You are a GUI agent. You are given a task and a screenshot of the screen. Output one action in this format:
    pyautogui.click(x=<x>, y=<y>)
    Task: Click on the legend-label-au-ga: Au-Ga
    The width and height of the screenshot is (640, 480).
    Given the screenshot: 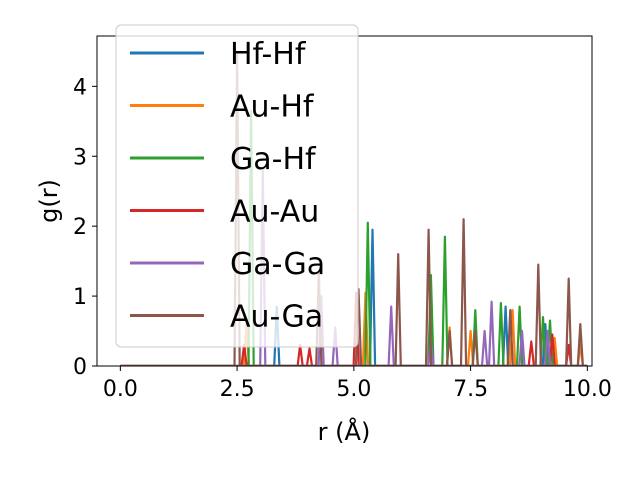 What is the action you would take?
    pyautogui.click(x=276, y=317)
    